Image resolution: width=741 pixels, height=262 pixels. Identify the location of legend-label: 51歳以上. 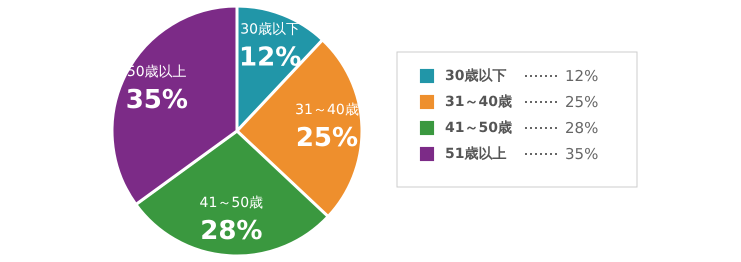
(475, 154).